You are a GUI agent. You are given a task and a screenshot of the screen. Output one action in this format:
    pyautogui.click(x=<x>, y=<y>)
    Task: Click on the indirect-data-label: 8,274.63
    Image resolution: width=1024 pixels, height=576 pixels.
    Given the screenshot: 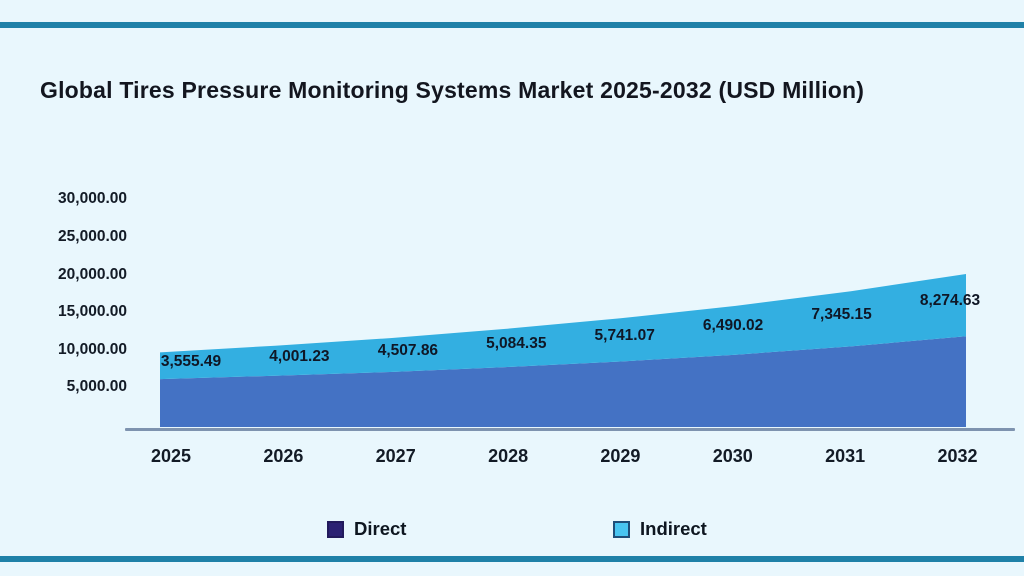 What is the action you would take?
    pyautogui.click(x=950, y=301)
    